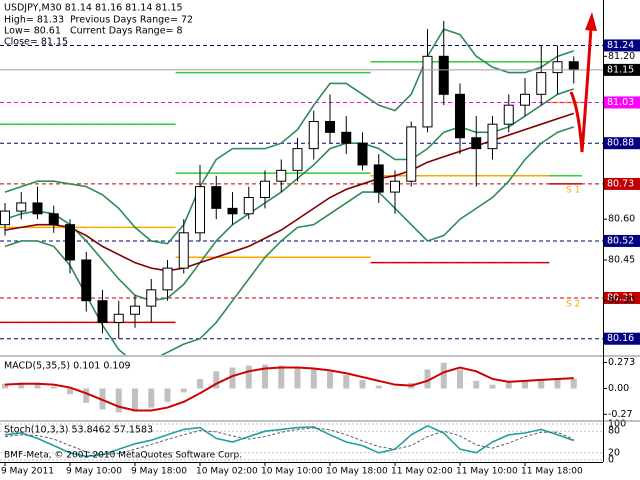  Describe the element at coordinates (618, 388) in the screenshot. I see `y-tick-label: 0.00` at that location.